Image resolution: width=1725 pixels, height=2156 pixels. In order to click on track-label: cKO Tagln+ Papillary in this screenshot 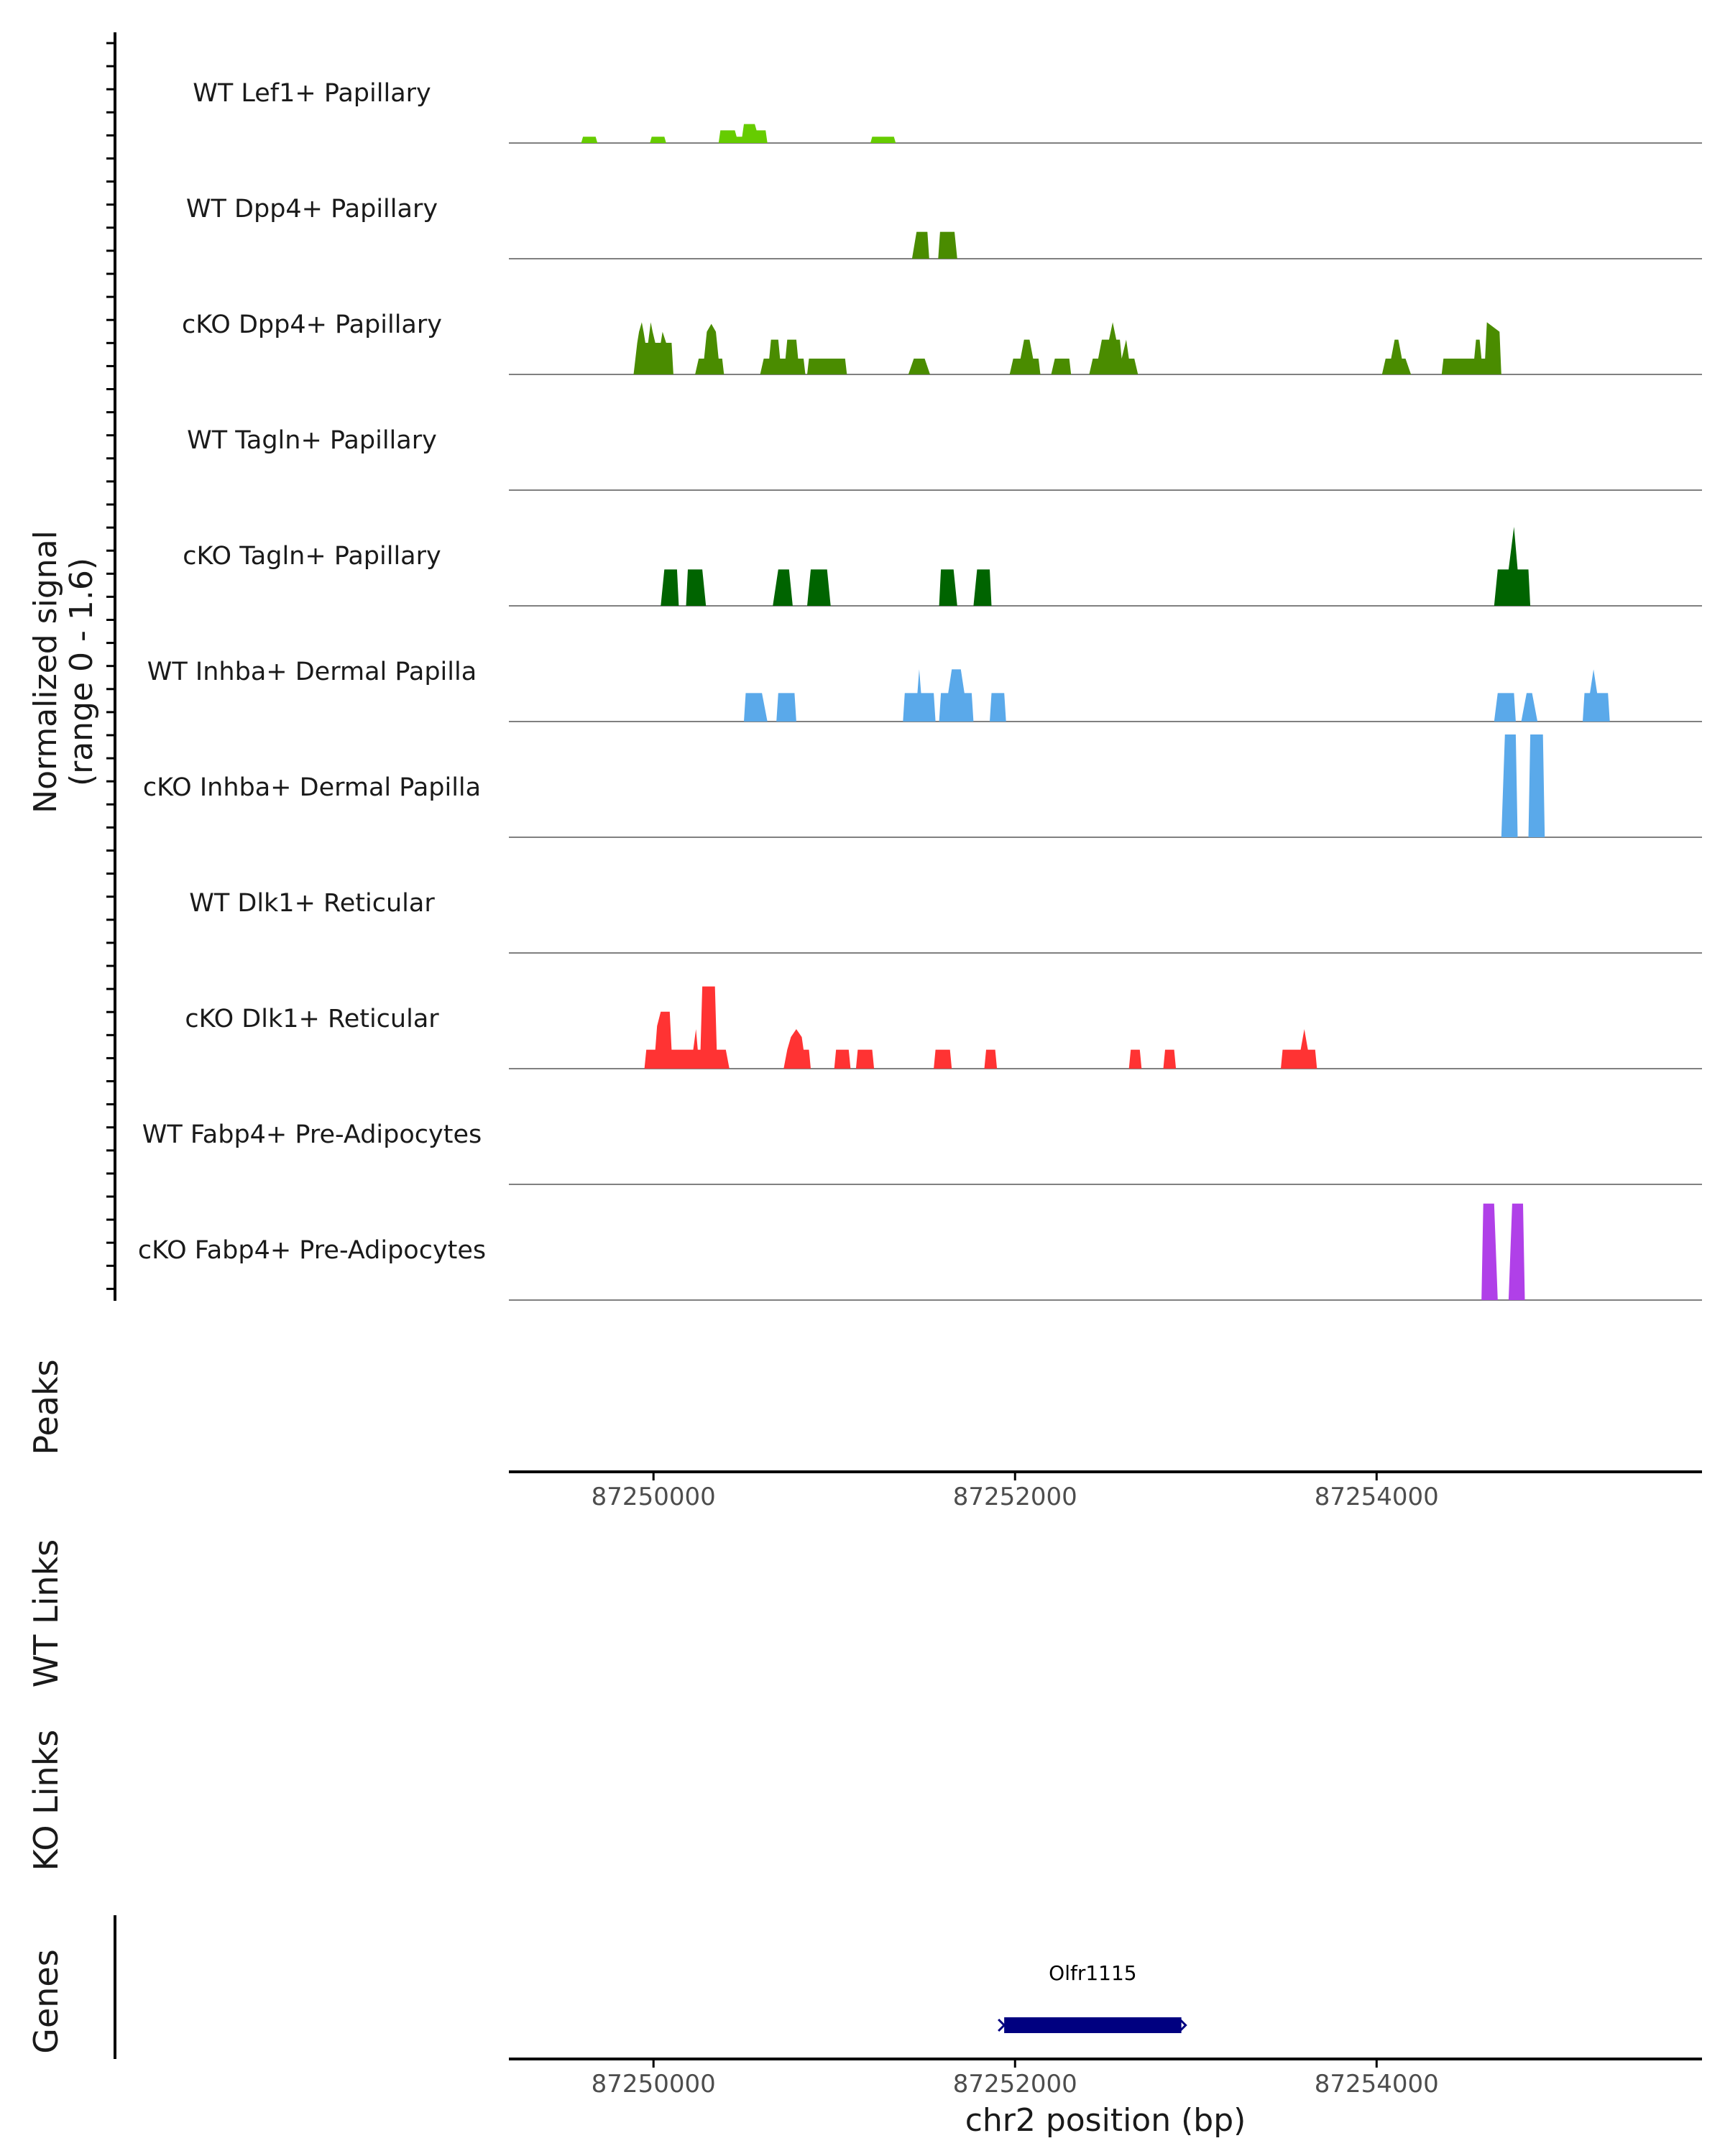, I will do `click(312, 556)`.